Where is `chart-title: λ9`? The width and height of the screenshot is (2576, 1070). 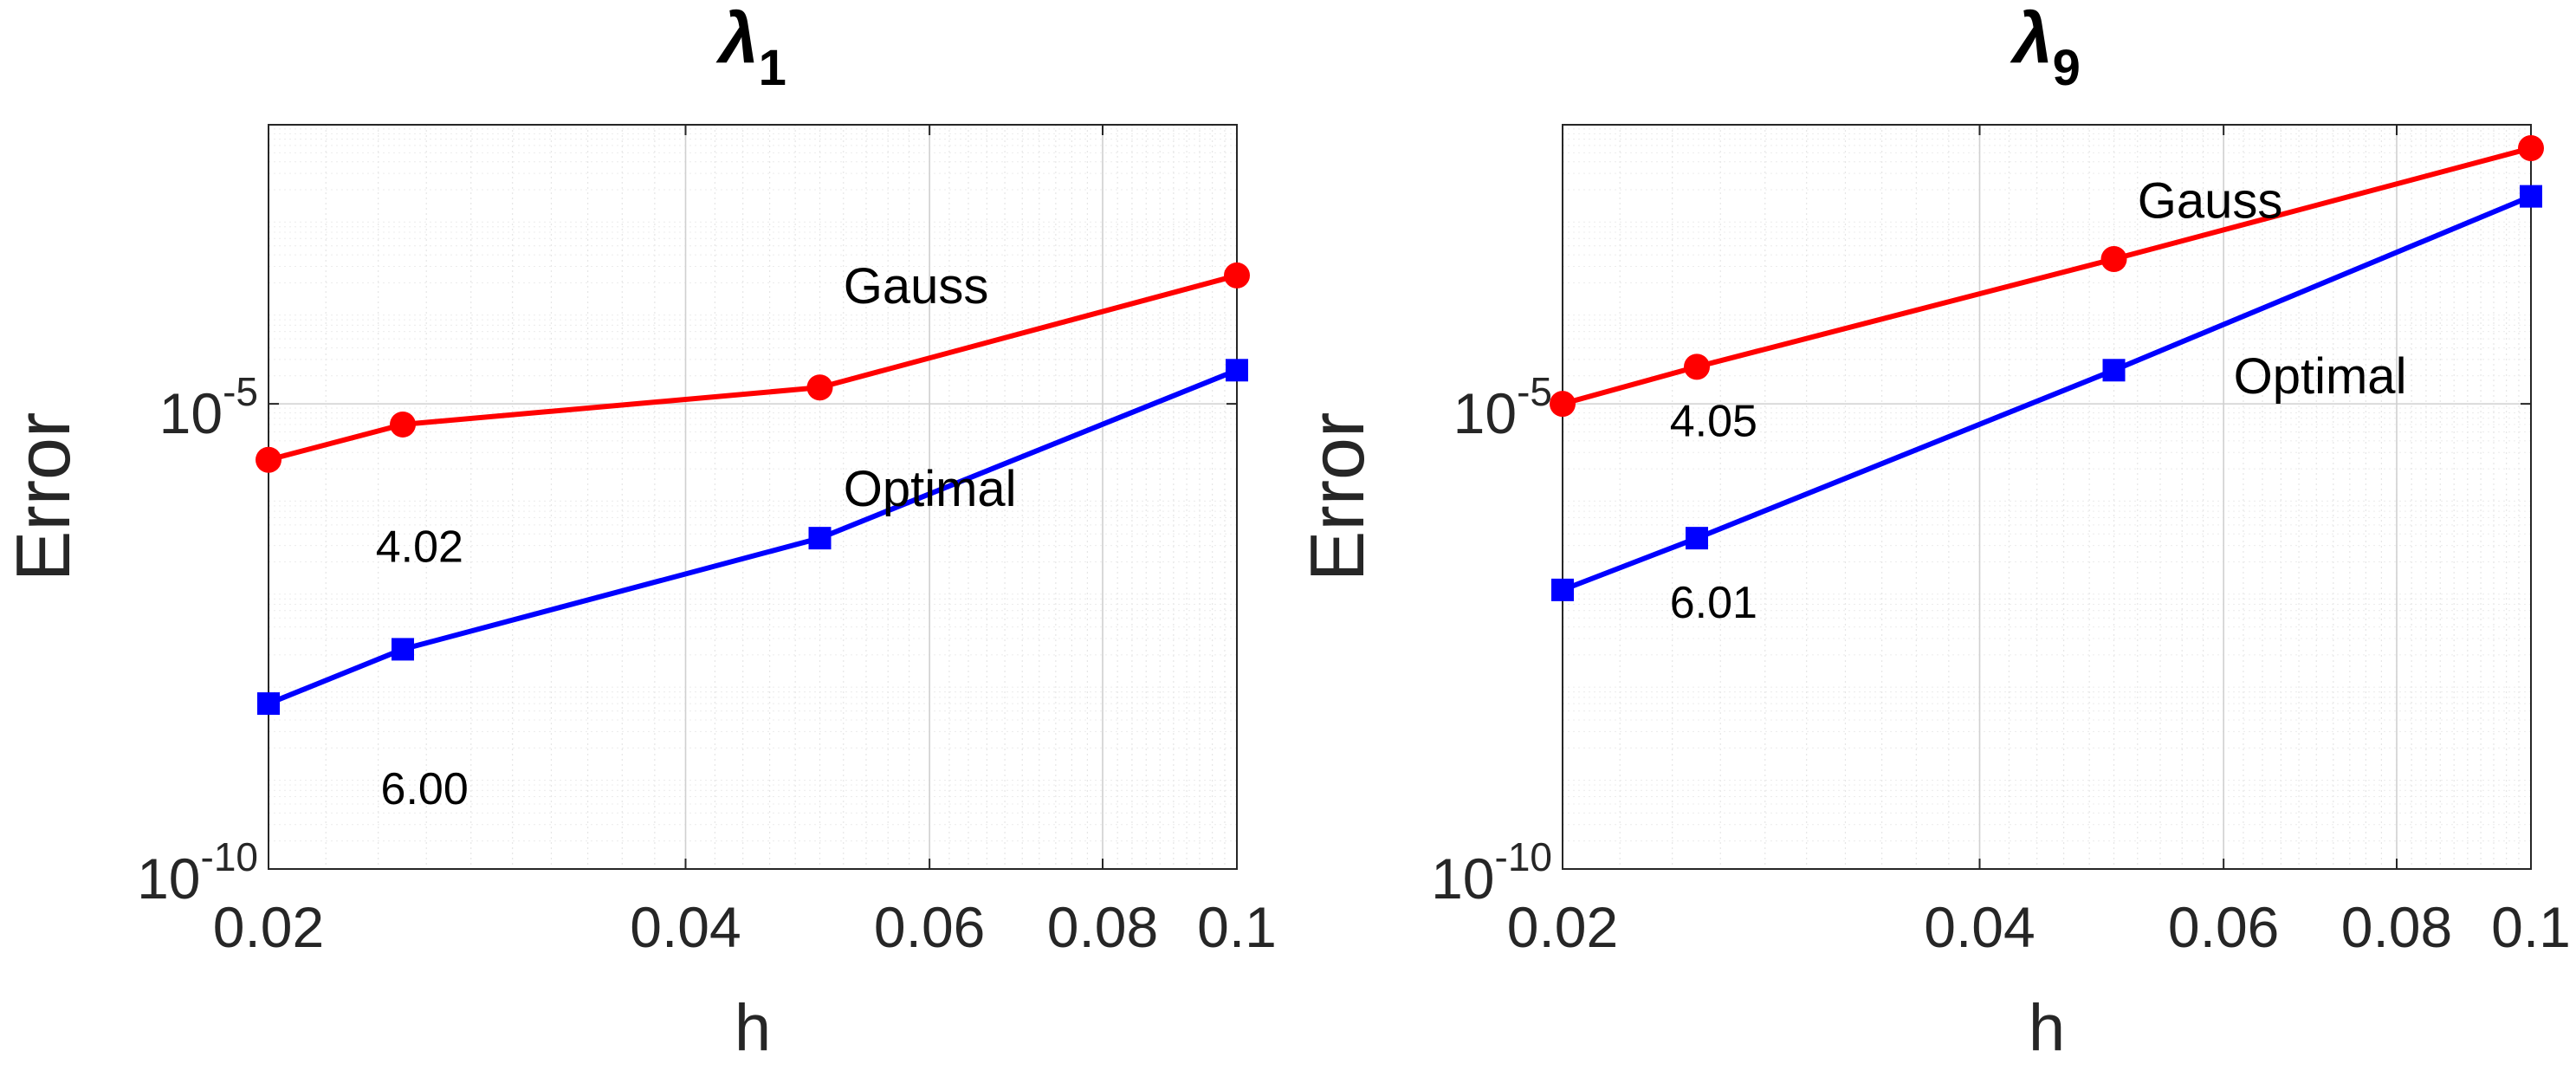 chart-title: λ9 is located at coordinates (2045, 48).